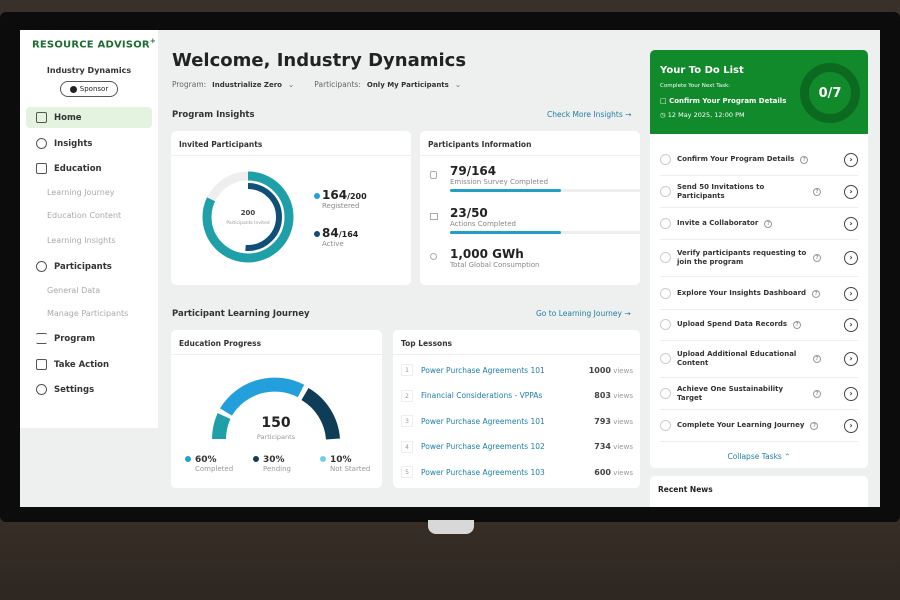 The height and width of the screenshot is (600, 900). I want to click on lesson-views: 1000 views, so click(611, 370).